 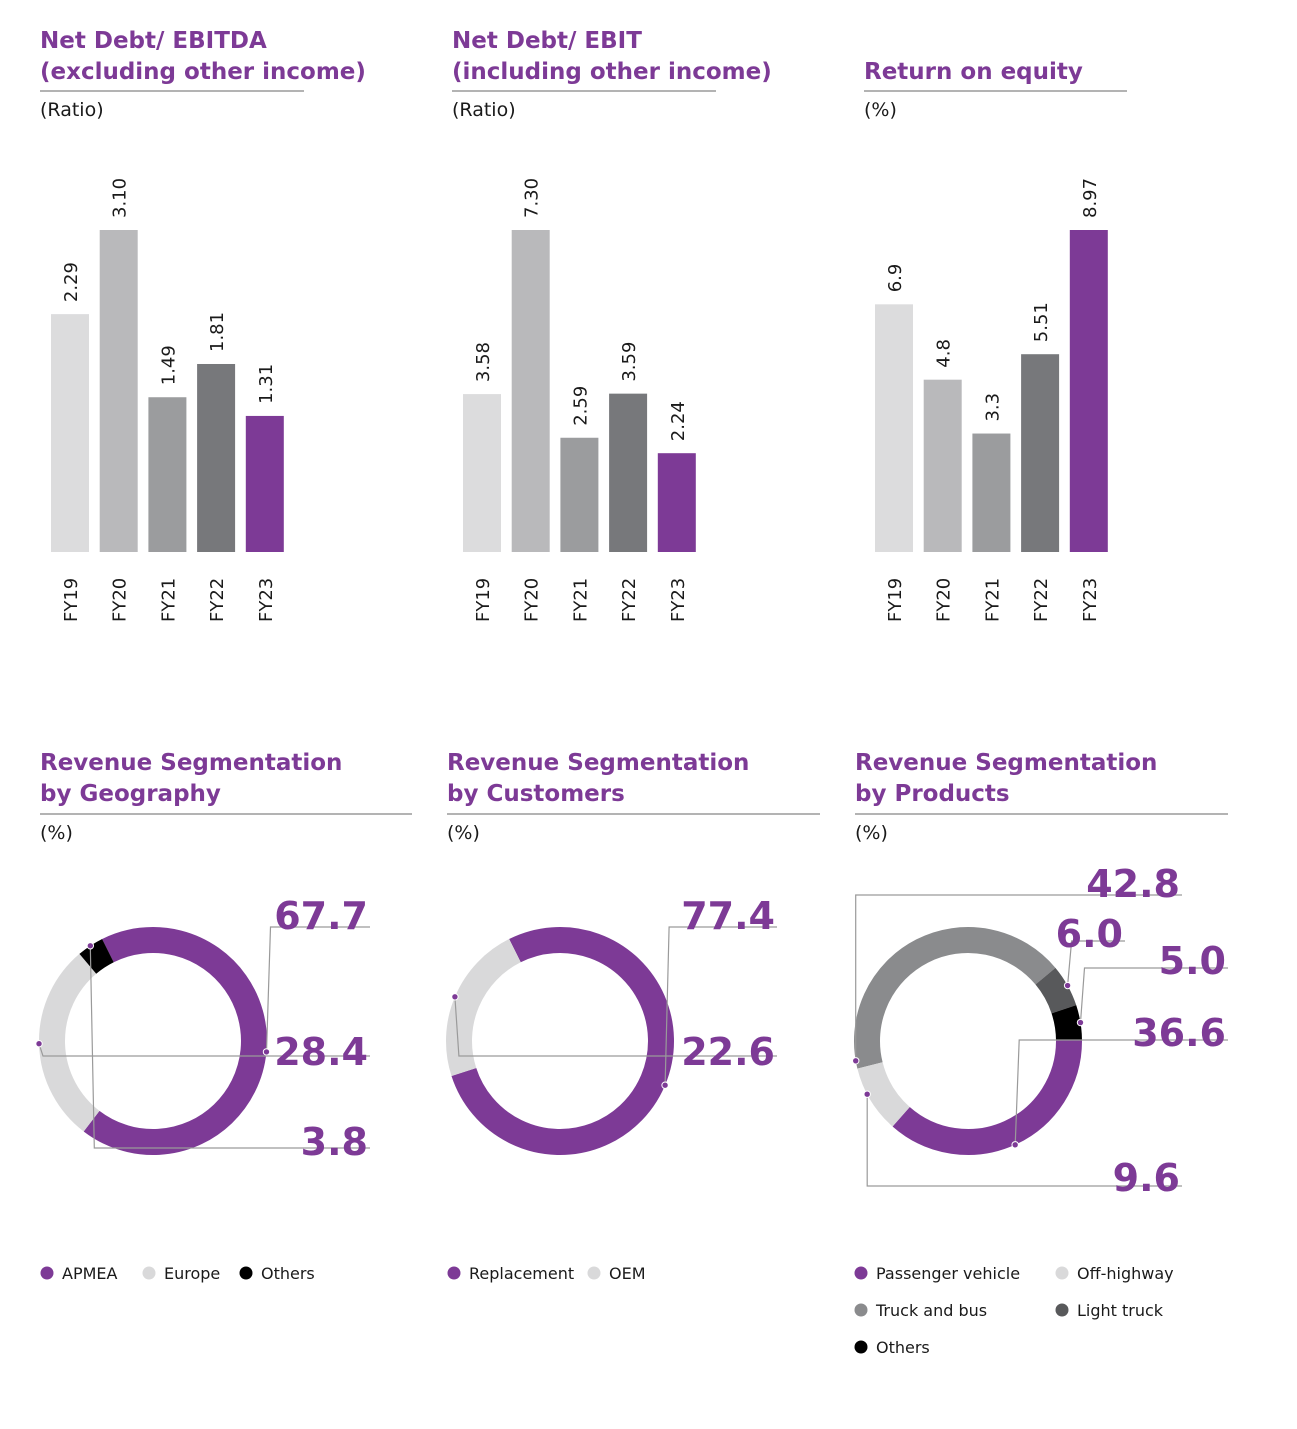 What do you see at coordinates (288, 1273) in the screenshot?
I see `legend-label: Others` at bounding box center [288, 1273].